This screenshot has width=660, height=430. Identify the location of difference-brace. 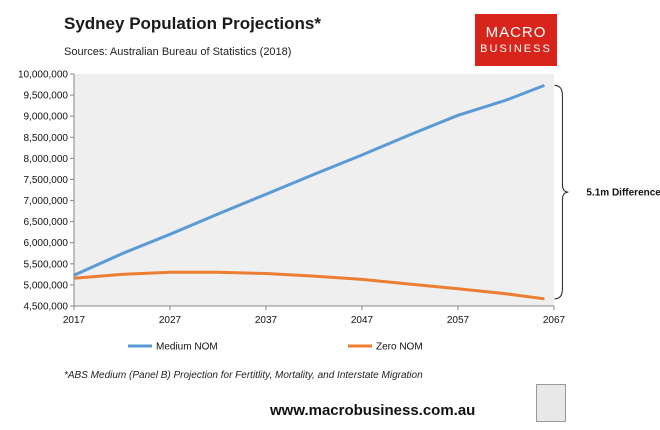
(561, 192).